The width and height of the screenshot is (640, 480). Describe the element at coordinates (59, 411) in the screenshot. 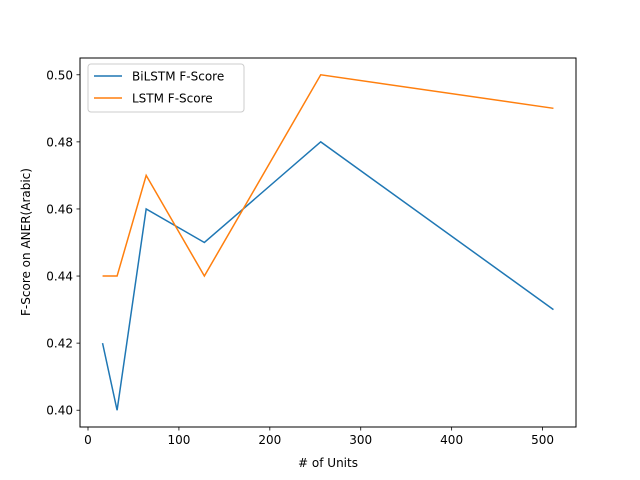

I see `y-tick-label: 0.40` at that location.